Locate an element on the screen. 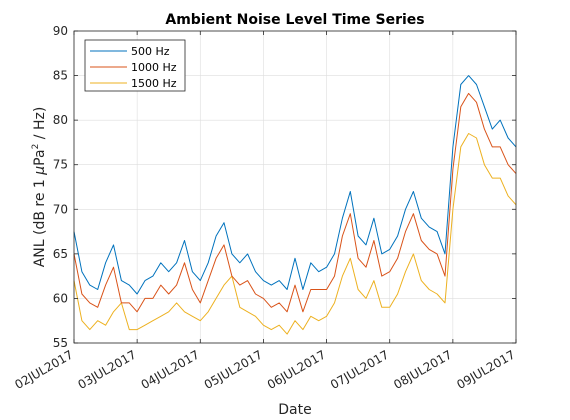 The height and width of the screenshot is (420, 570). chart-title: Ambient Noise Level Time Series is located at coordinates (294, 20).